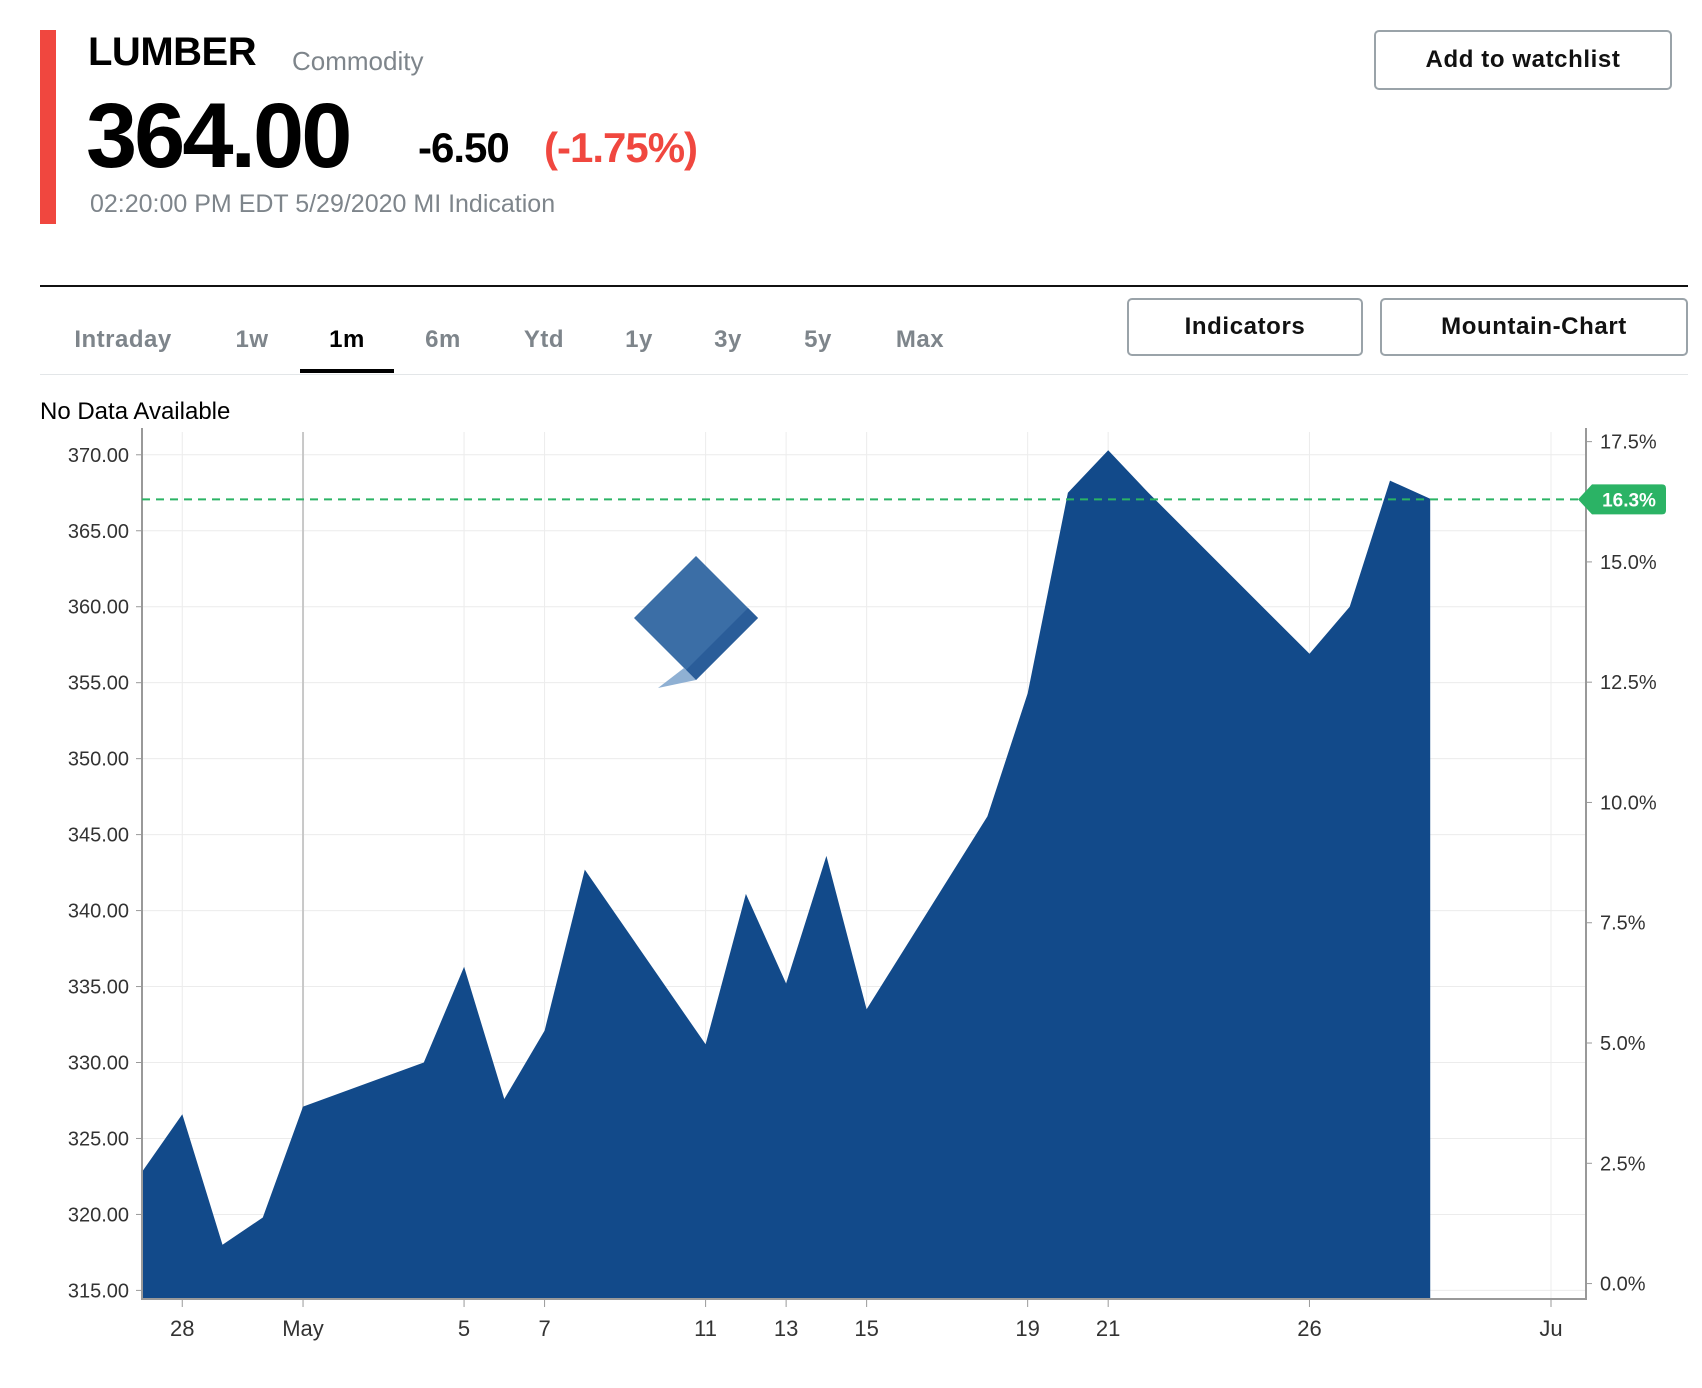  I want to click on y-tick-label: 355.00, so click(98, 684).